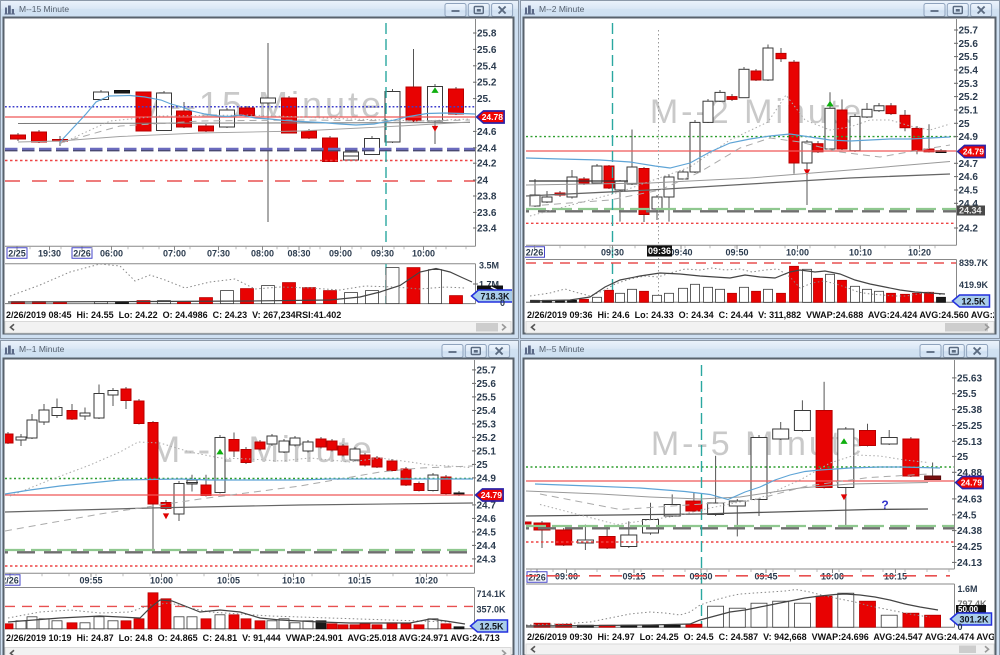 The image size is (1000, 655). I want to click on svg-text: 24.88, so click(969, 473).